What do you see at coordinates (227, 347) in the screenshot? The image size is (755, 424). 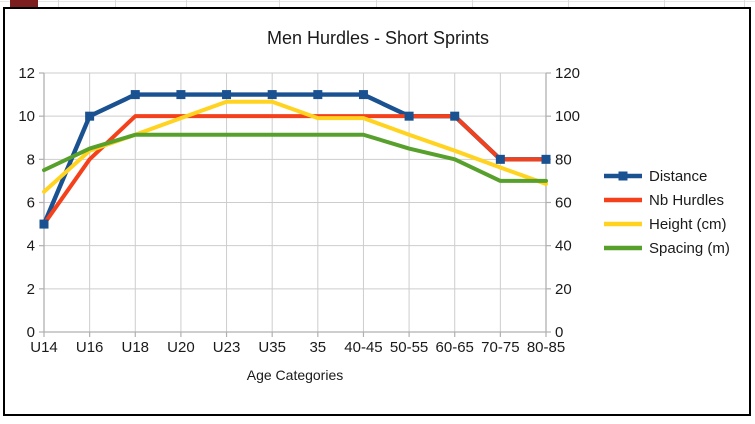 I see `x-axis-category-label: U23` at bounding box center [227, 347].